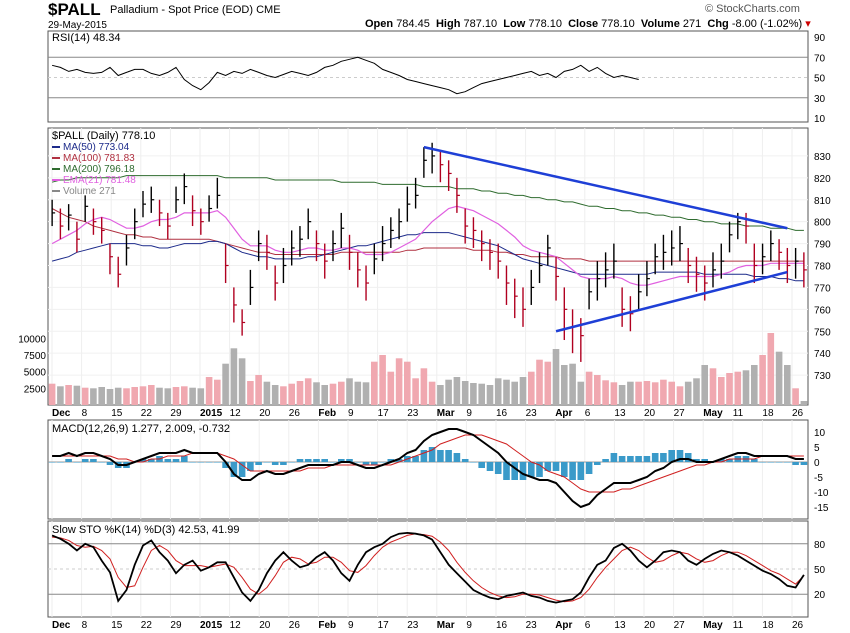  What do you see at coordinates (413, 625) in the screenshot?
I see `sto-x-tick-label: 23` at bounding box center [413, 625].